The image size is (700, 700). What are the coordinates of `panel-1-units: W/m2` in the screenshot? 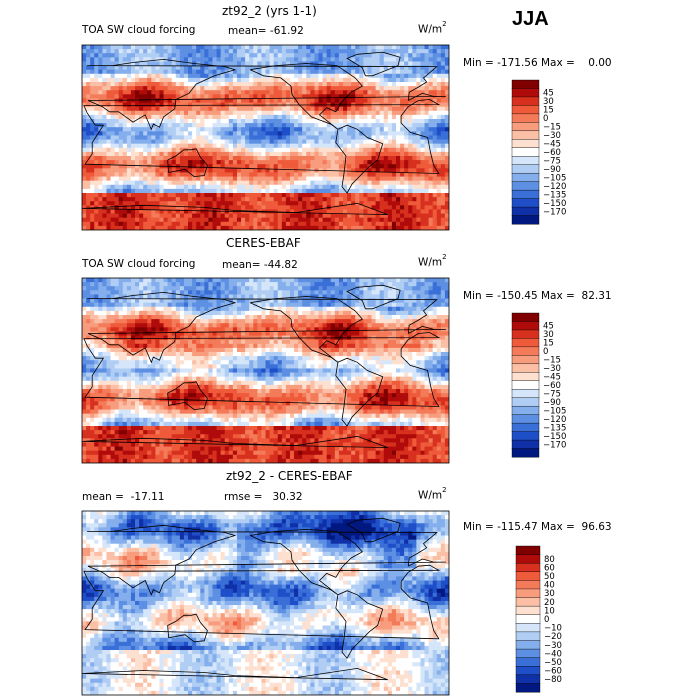 It's located at (432, 28).